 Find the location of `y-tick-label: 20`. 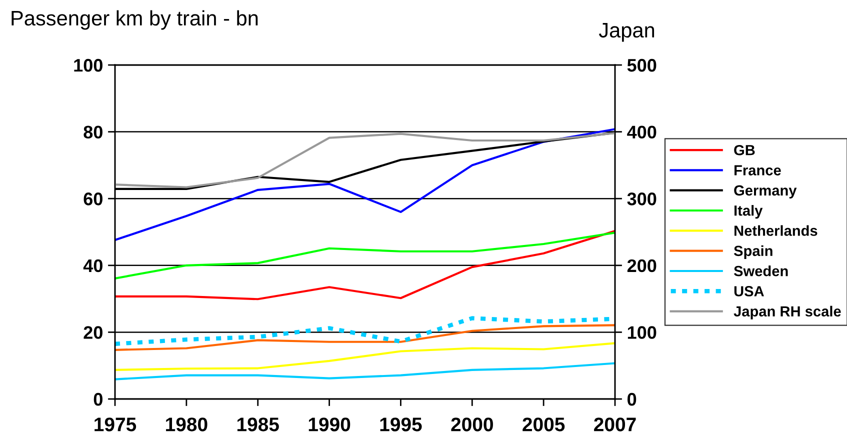

y-tick-label: 20 is located at coordinates (93, 332).